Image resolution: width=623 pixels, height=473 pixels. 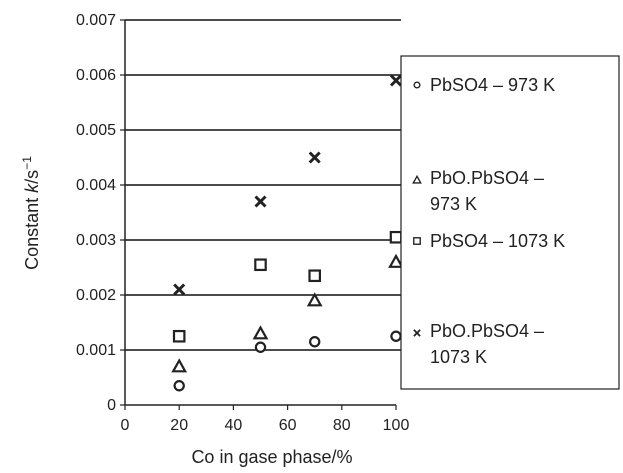 I want to click on y-tick-label: 0.007, so click(x=96, y=20).